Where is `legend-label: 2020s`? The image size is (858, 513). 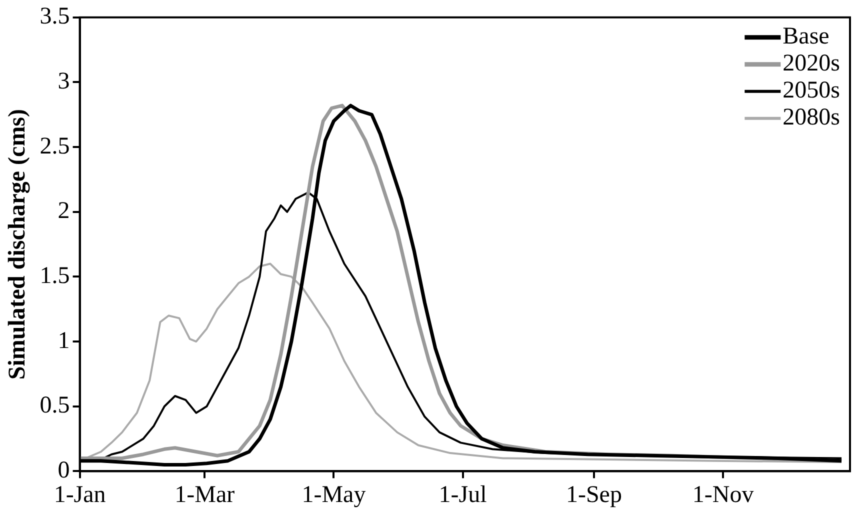
legend-label: 2020s is located at coordinates (811, 63).